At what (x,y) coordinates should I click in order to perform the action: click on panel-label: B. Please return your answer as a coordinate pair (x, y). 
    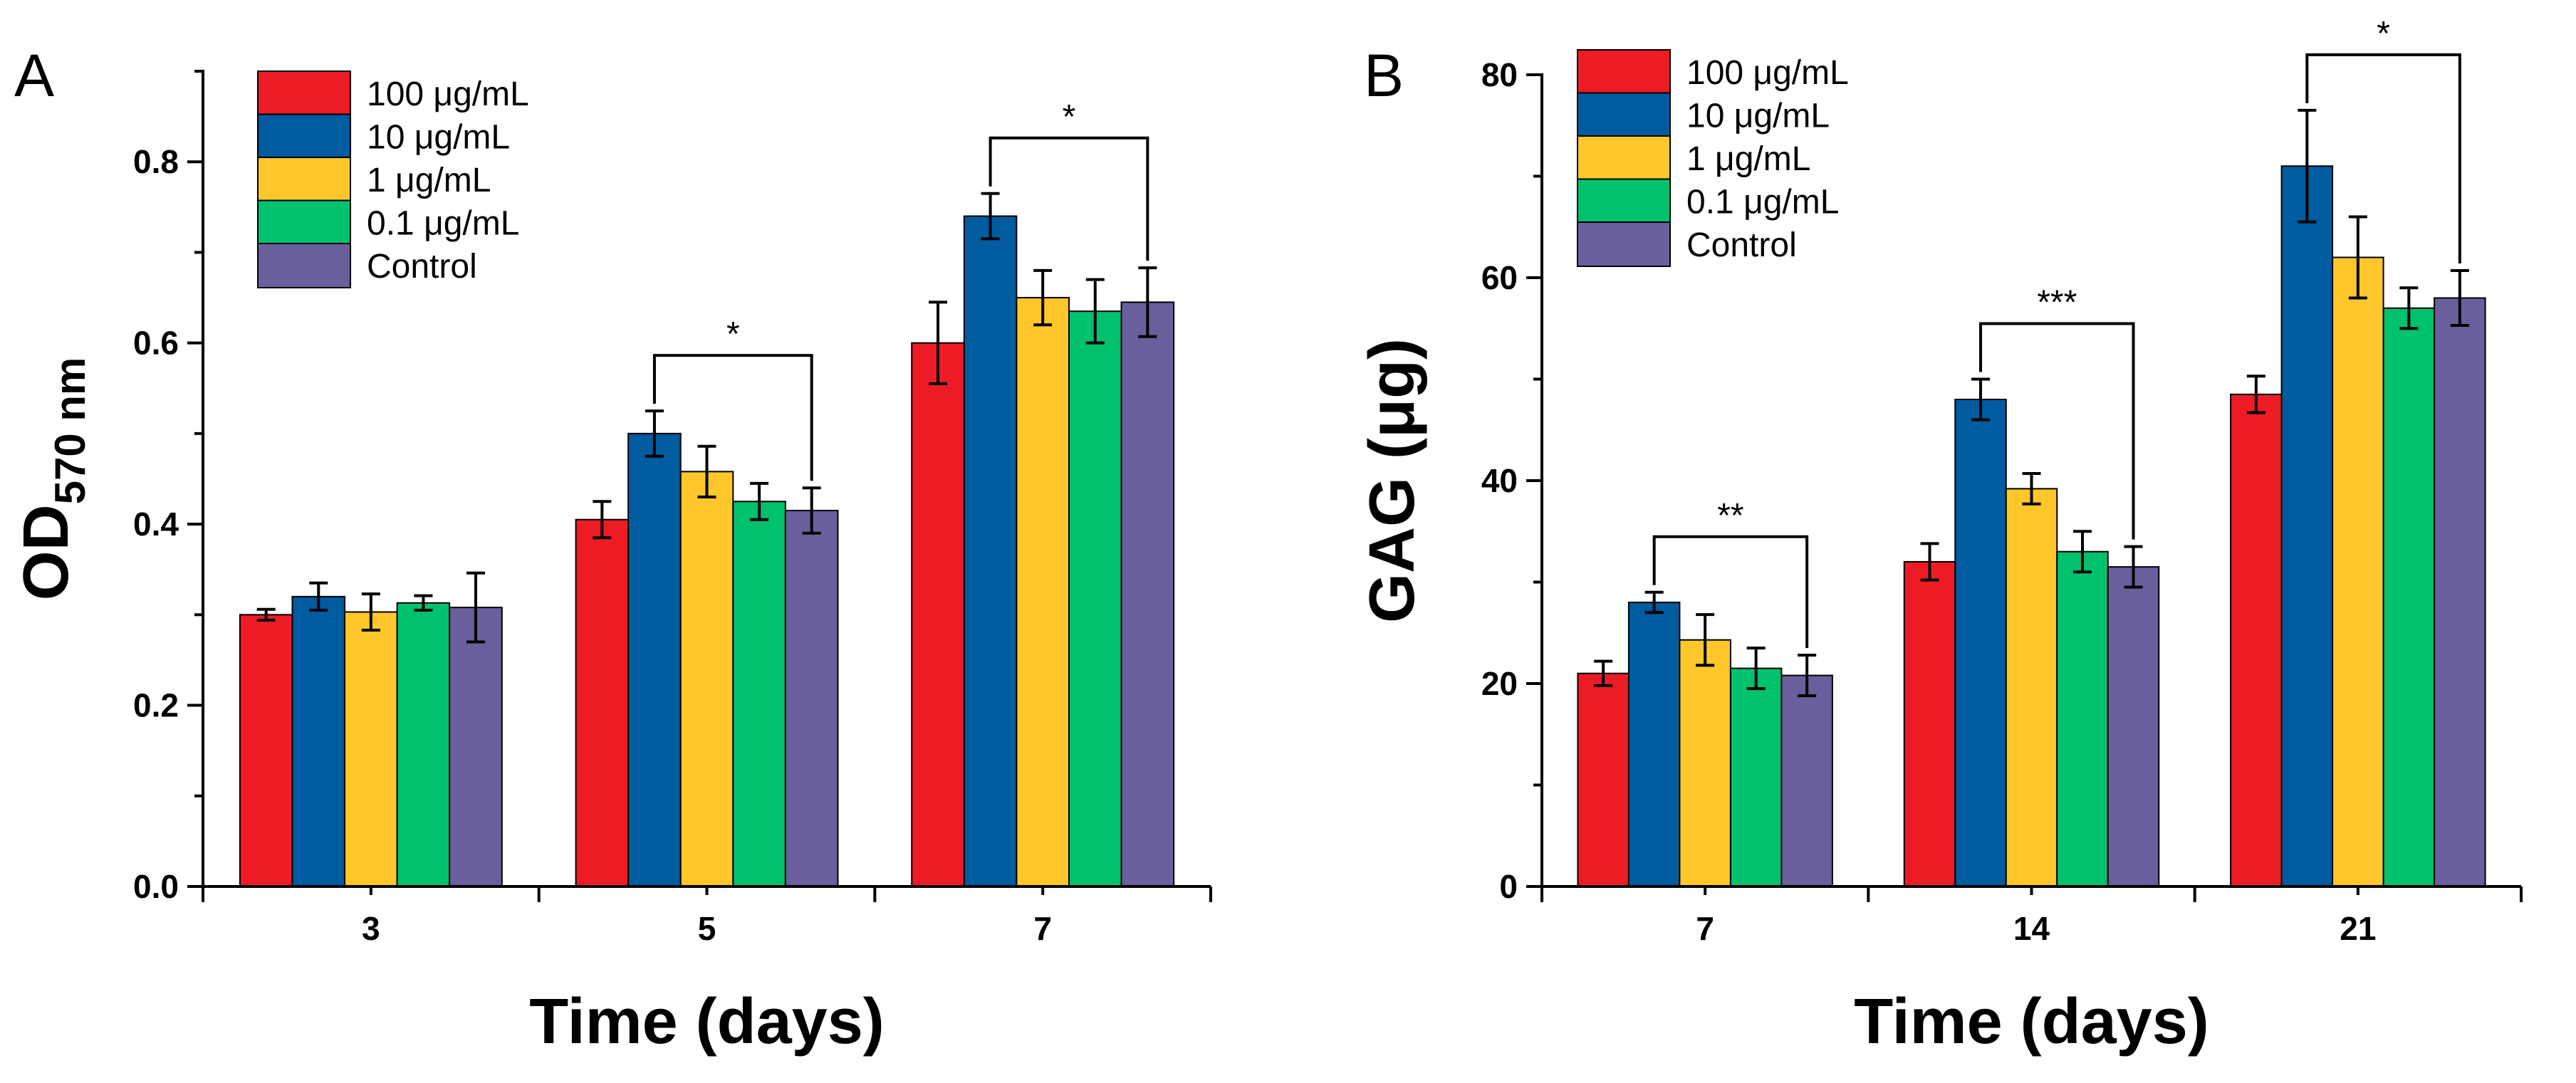
    Looking at the image, I should click on (1384, 75).